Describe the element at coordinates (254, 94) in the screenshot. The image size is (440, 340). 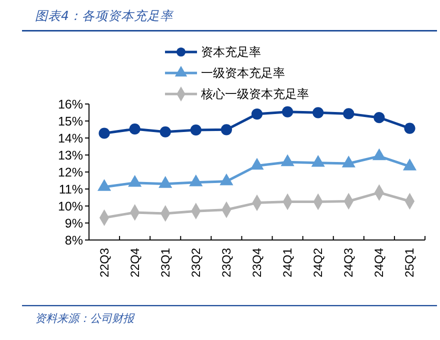
I see `legend-label: 核心一级资本充足率` at that location.